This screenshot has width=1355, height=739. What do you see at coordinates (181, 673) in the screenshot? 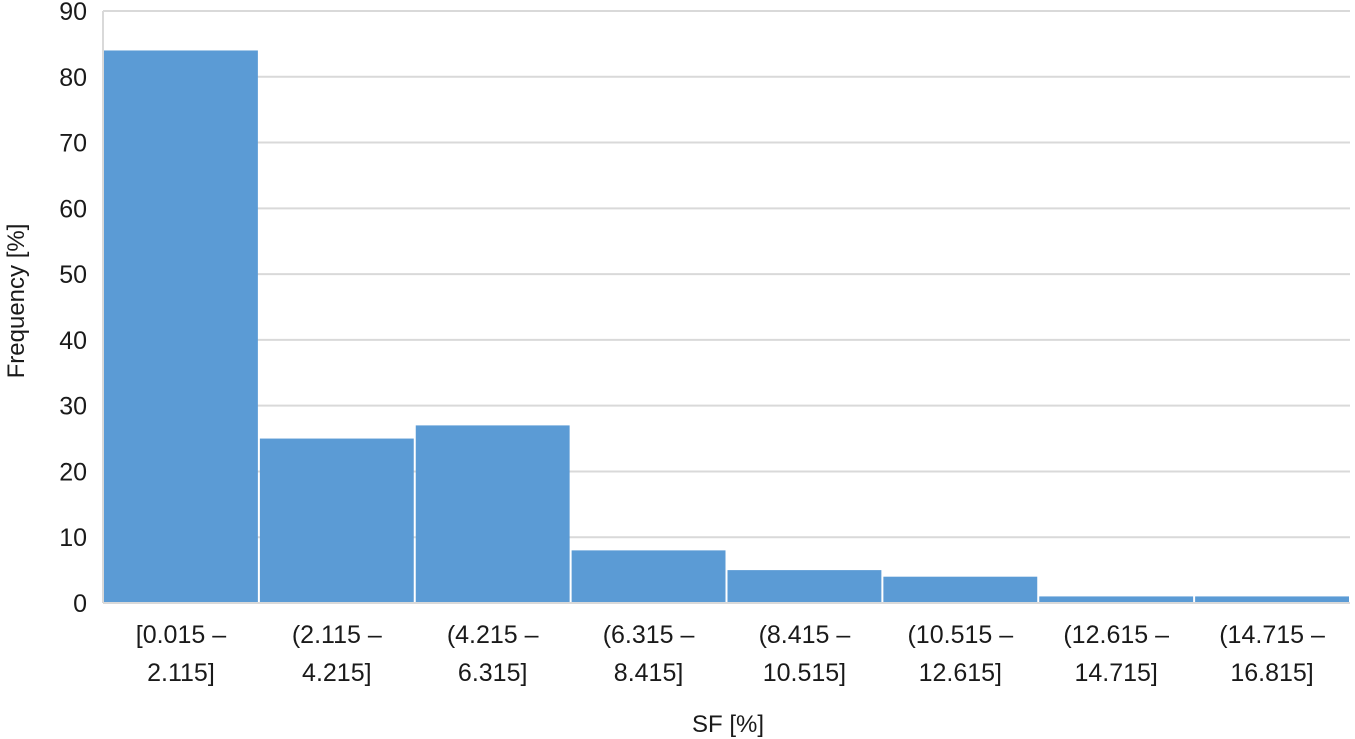
I see `x-tick-label: 2.115]` at bounding box center [181, 673].